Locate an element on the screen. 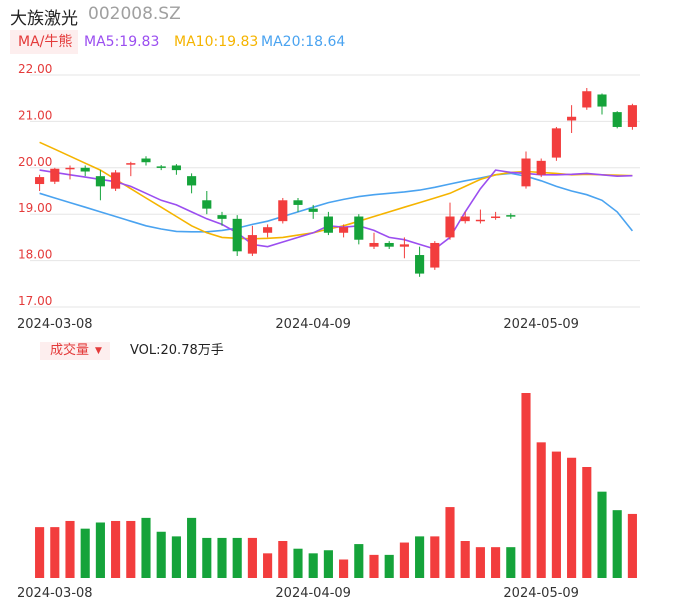 The height and width of the screenshot is (606, 686). y-tick-label: 19.00 is located at coordinates (35, 208).